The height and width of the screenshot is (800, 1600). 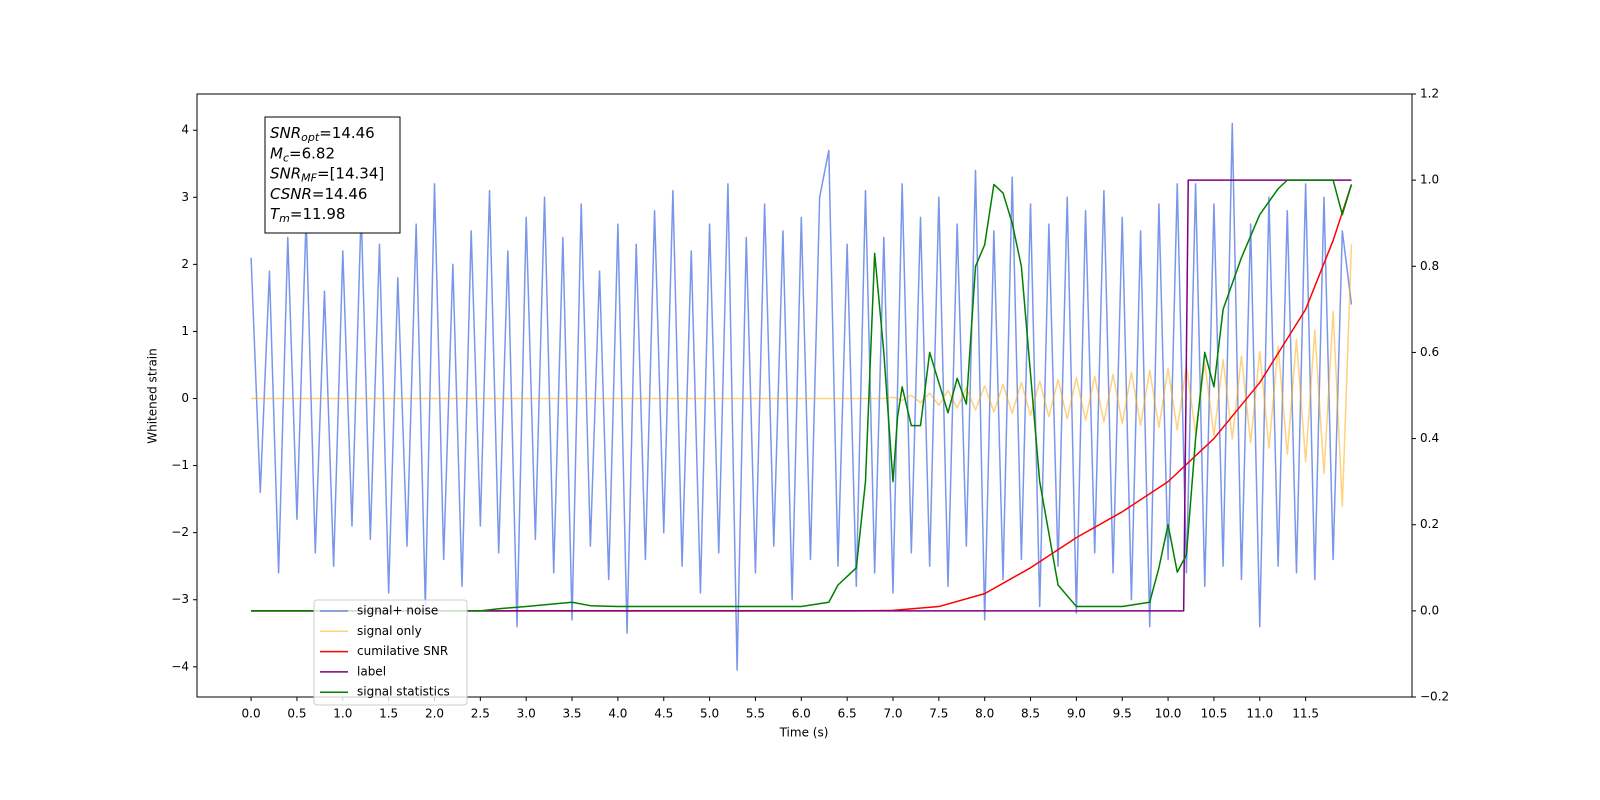 What do you see at coordinates (984, 714) in the screenshot?
I see `x-tick-label: 8.0` at bounding box center [984, 714].